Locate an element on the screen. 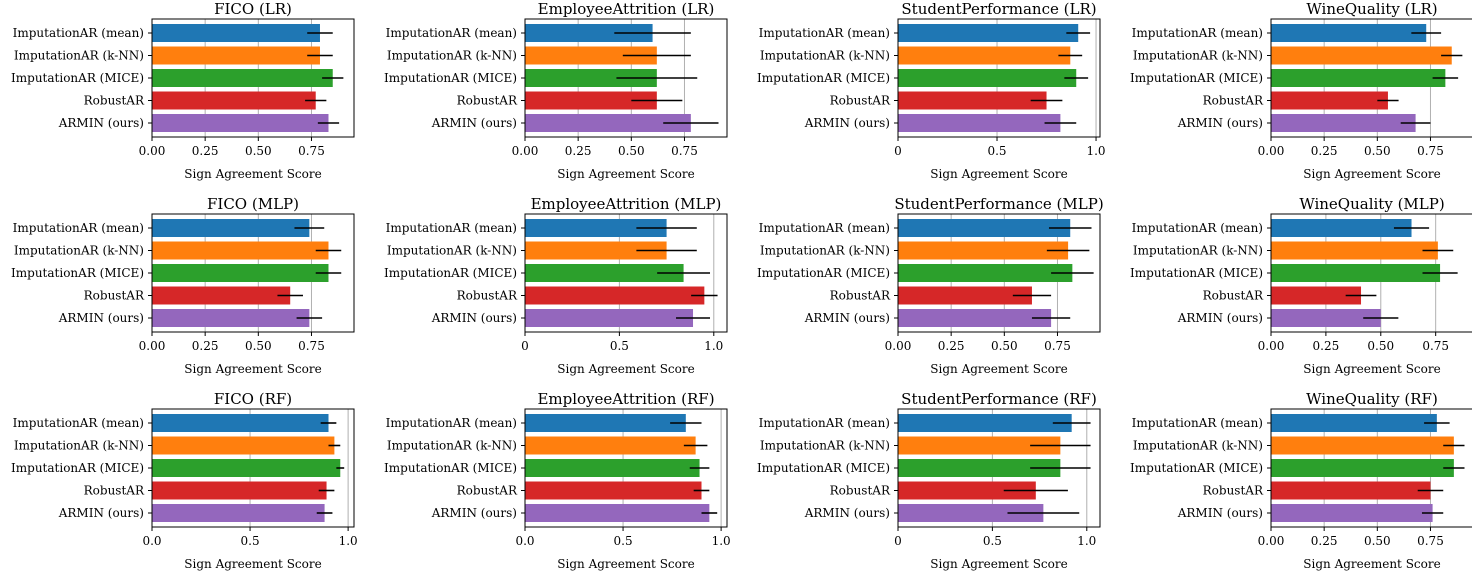  subplot-title: EmployeeAttrition (LR) is located at coordinates (626, 9).